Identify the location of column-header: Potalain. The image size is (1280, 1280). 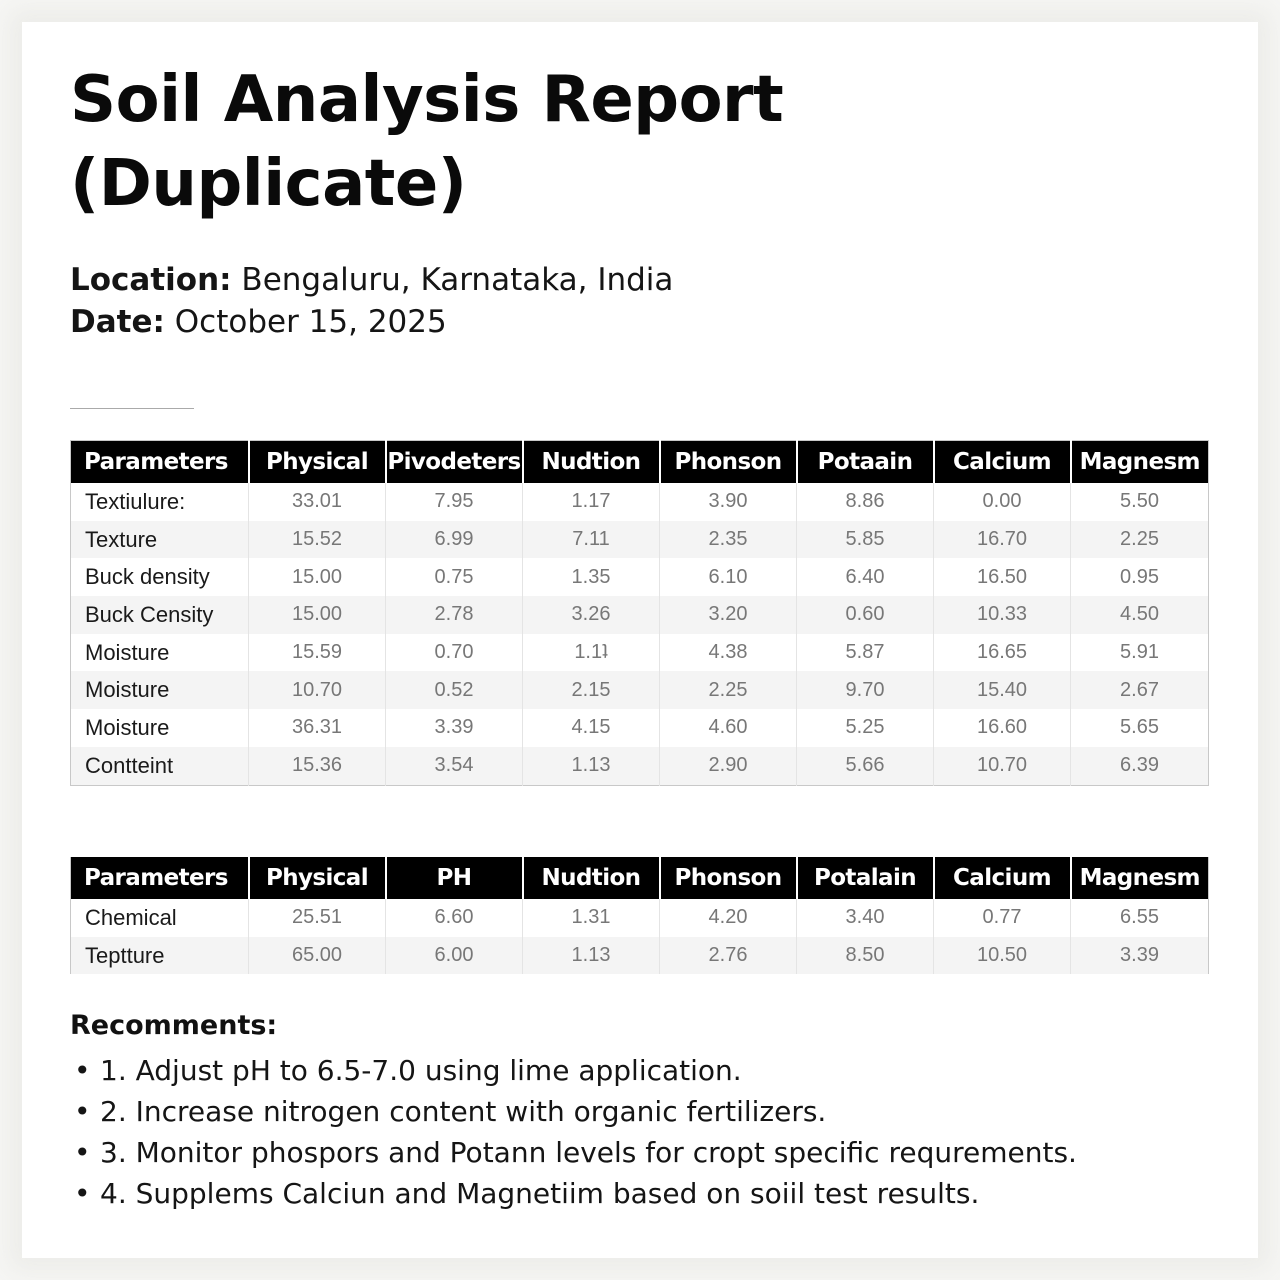
(865, 878).